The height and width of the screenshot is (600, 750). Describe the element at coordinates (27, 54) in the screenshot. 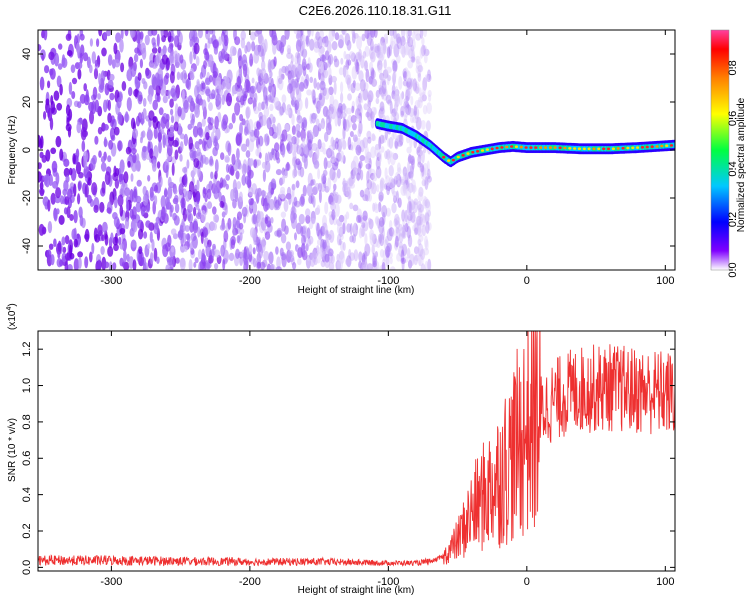

I see `y-tick-label: 40` at that location.